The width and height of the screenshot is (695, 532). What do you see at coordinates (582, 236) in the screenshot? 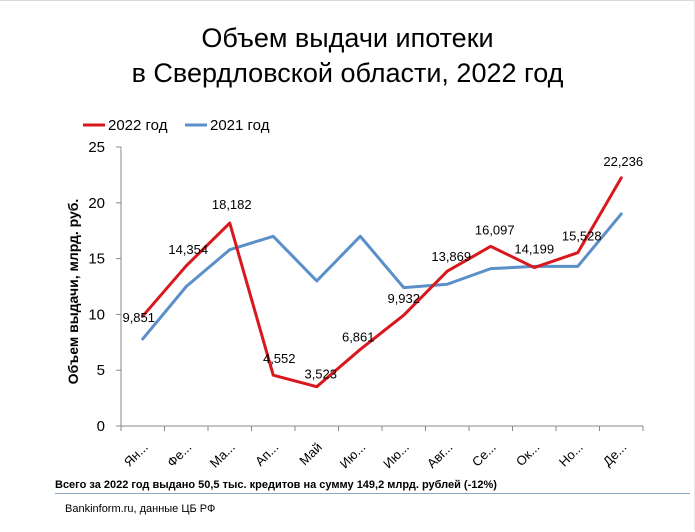
I see `data-label-2022: 15,528` at bounding box center [582, 236].